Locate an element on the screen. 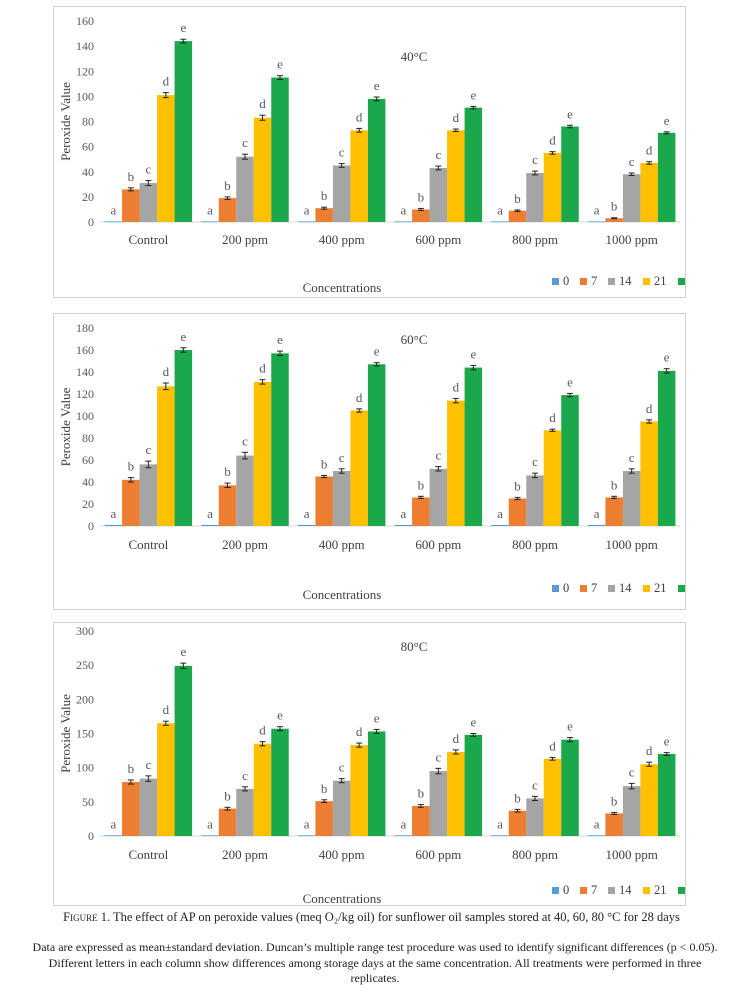  y-tick-label: 0 is located at coordinates (91, 222).